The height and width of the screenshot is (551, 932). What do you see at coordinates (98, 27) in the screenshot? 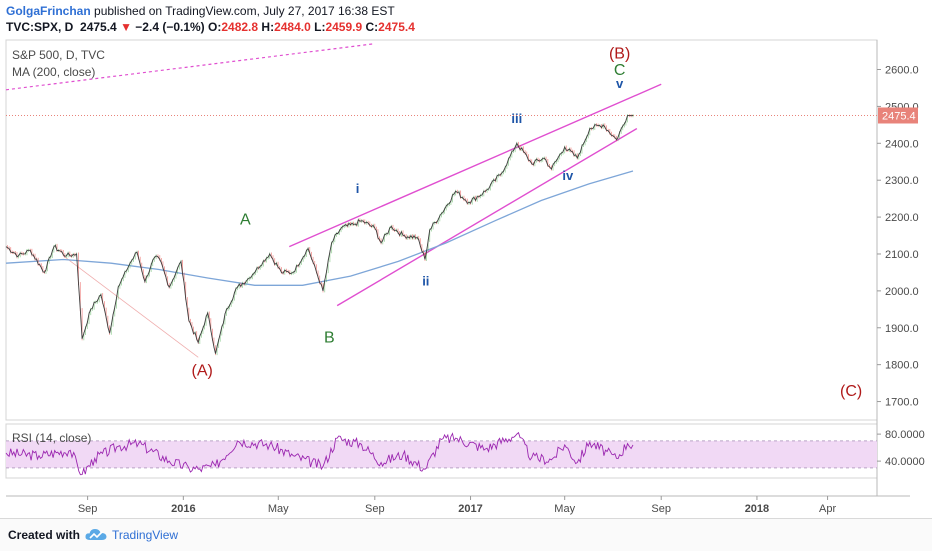
I see `last-price: 2475.4` at bounding box center [98, 27].